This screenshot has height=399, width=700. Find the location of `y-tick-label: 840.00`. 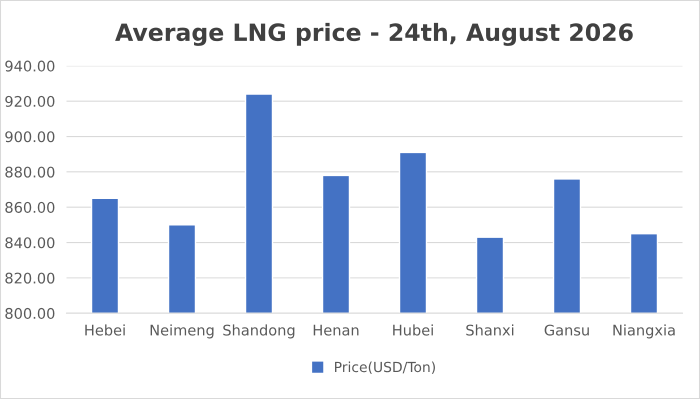

y-tick-label: 840.00 is located at coordinates (29, 242).